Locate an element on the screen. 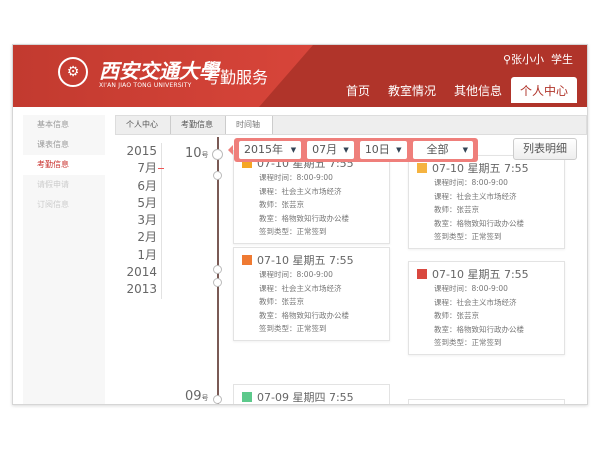  university-logo-icon: ⚙ is located at coordinates (73, 72).